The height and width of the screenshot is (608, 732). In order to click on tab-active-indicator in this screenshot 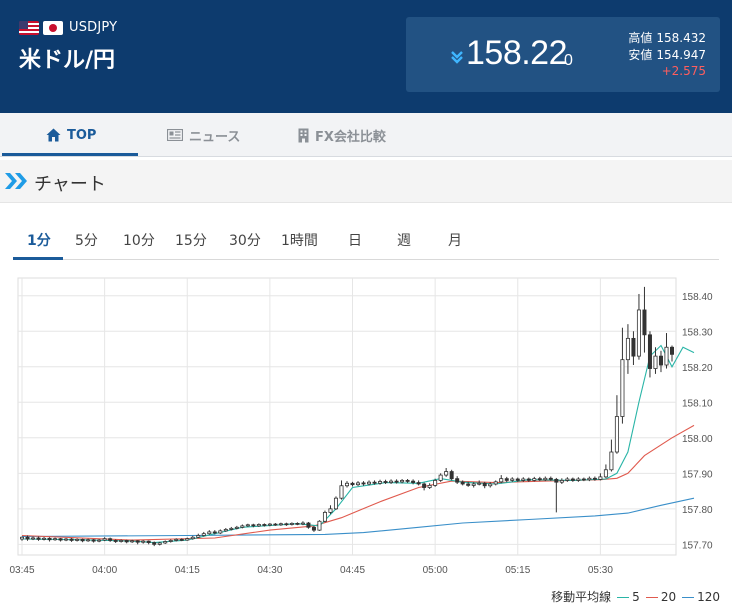, I will do `click(38, 258)`.